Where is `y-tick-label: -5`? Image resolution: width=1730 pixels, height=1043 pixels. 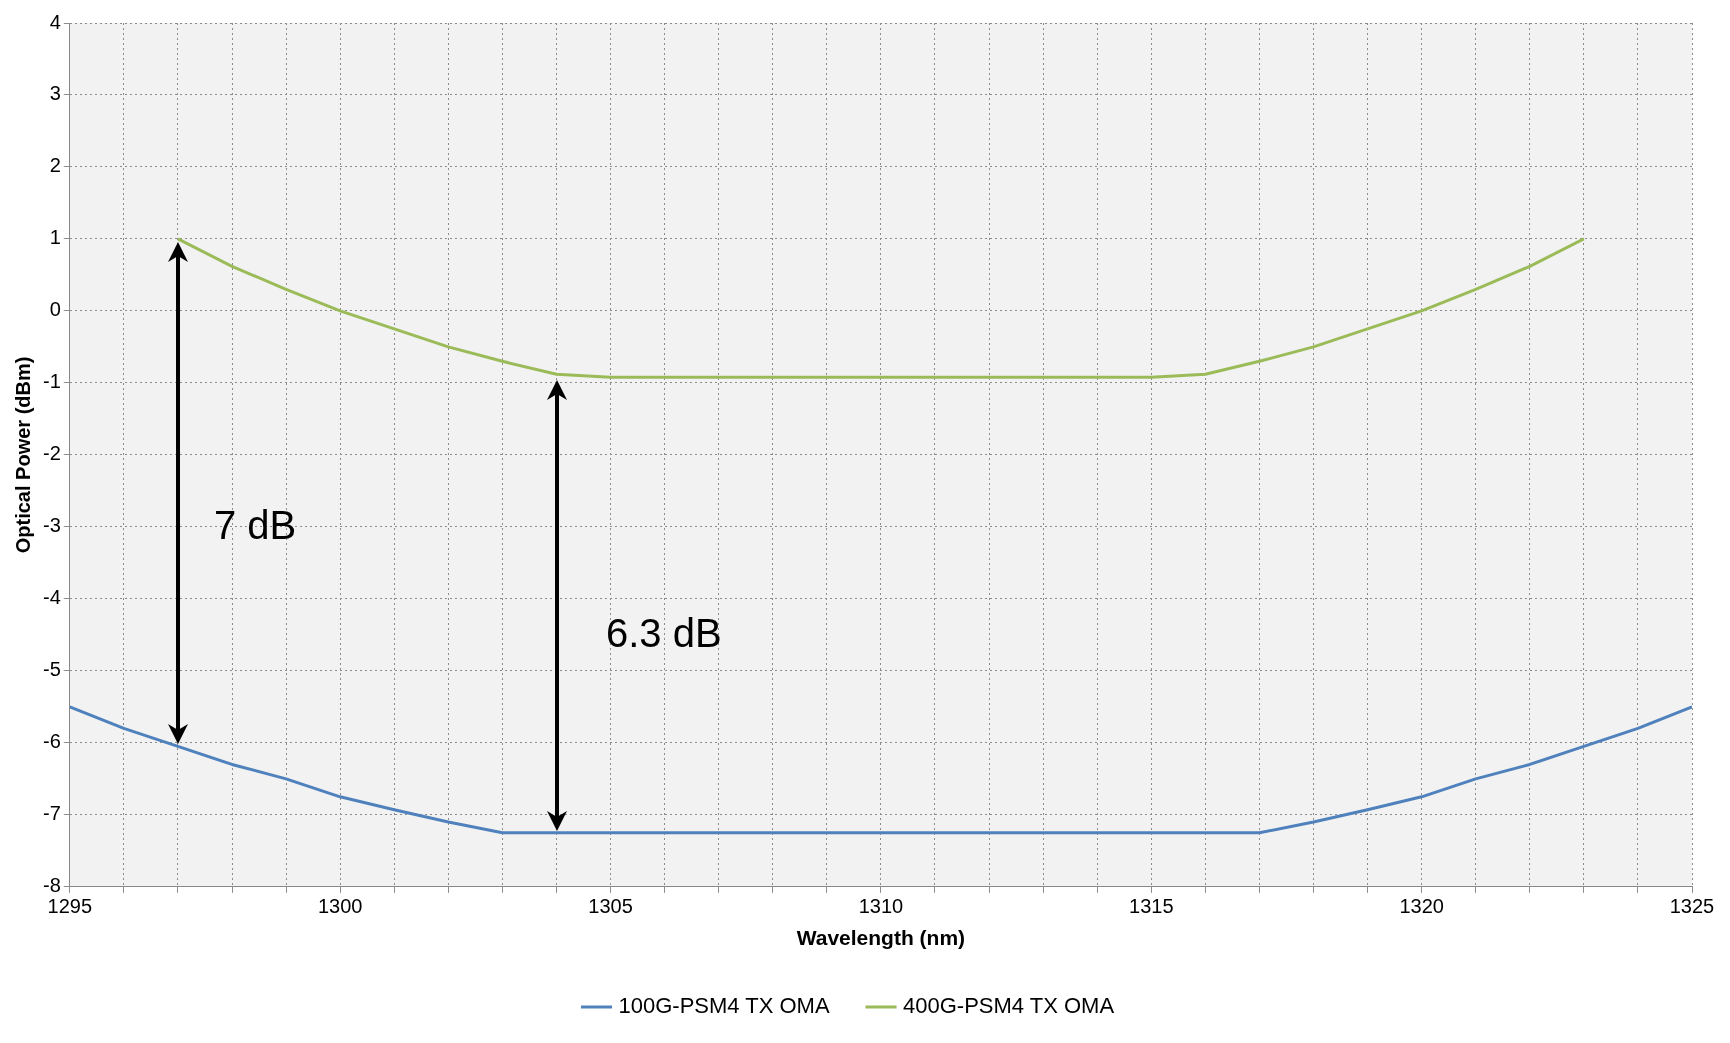
y-tick-label: -5 is located at coordinates (51, 669).